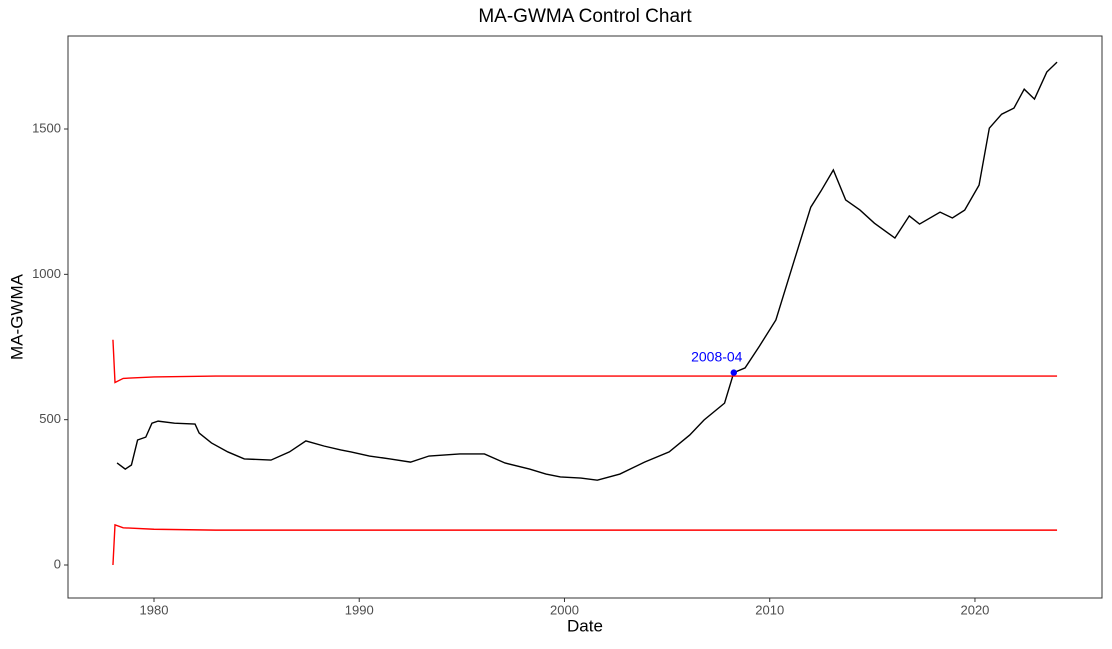 This screenshot has width=1112, height=649. What do you see at coordinates (769, 609) in the screenshot?
I see `x-tick-label: 2010` at bounding box center [769, 609].